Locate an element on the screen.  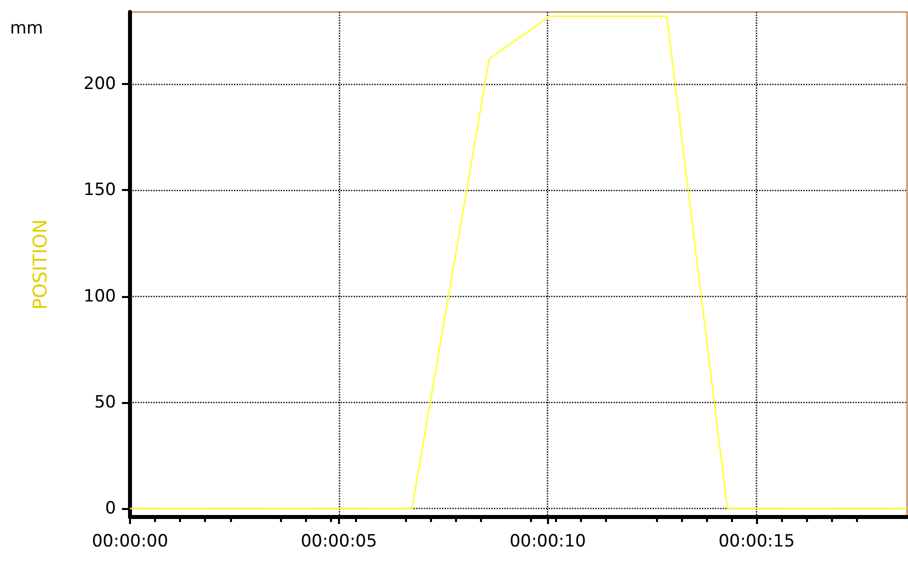
y-tick-label: 100 is located at coordinates (100, 296).